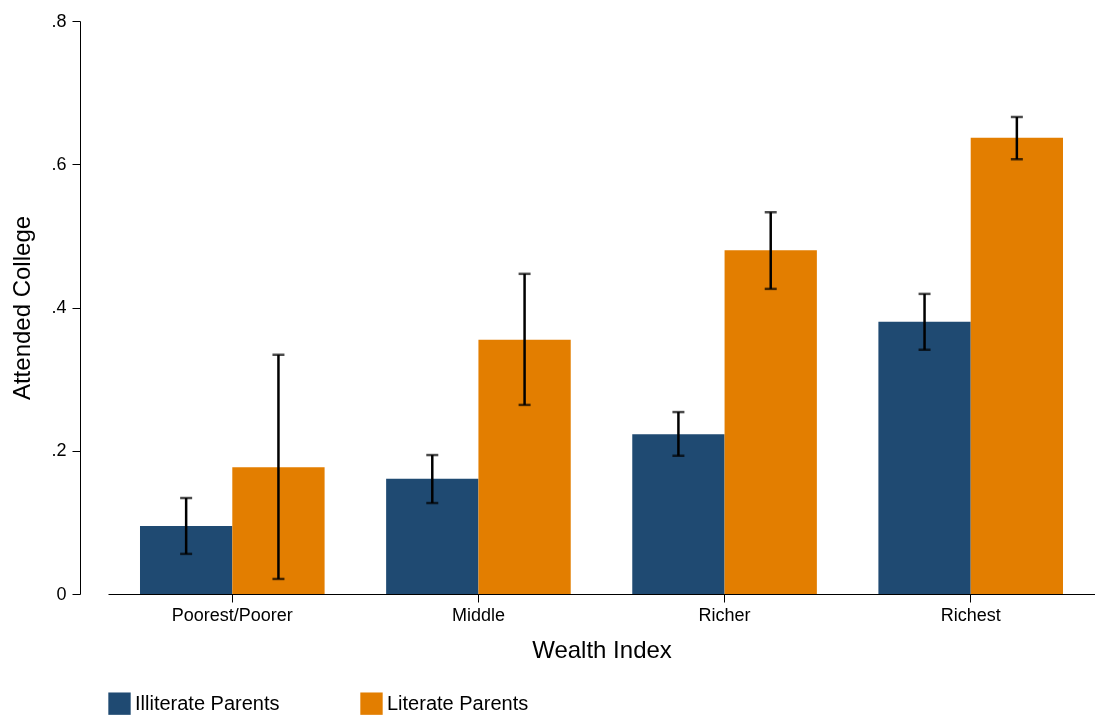 This screenshot has height=723, width=1112. Describe the element at coordinates (232, 614) in the screenshot. I see `x-tick-label: Poorest/Poorer` at that location.